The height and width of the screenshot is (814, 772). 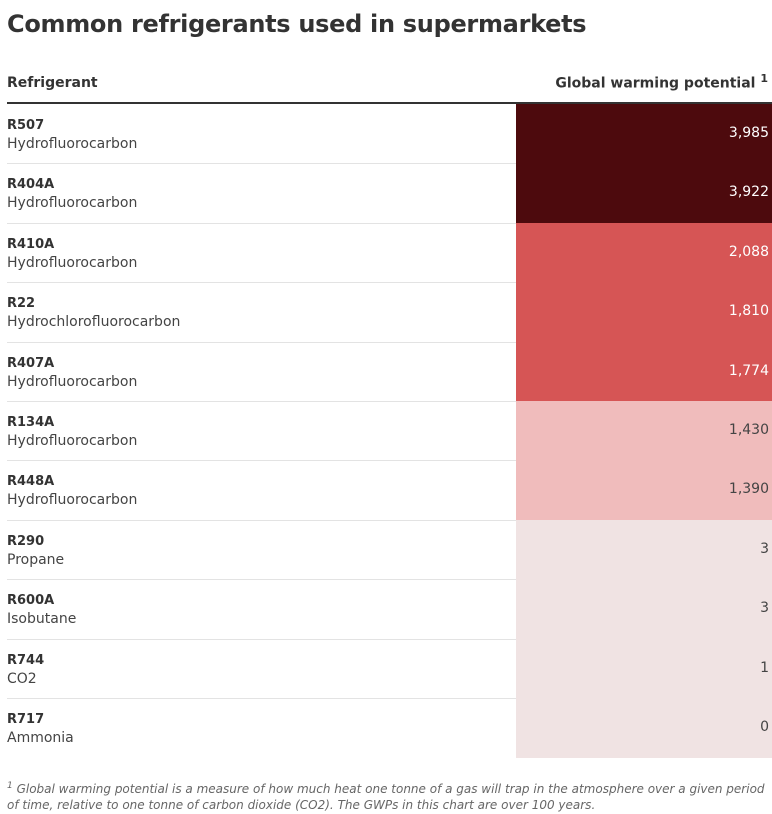 What do you see at coordinates (31, 244) in the screenshot?
I see `refrigerant-name: R410A` at bounding box center [31, 244].